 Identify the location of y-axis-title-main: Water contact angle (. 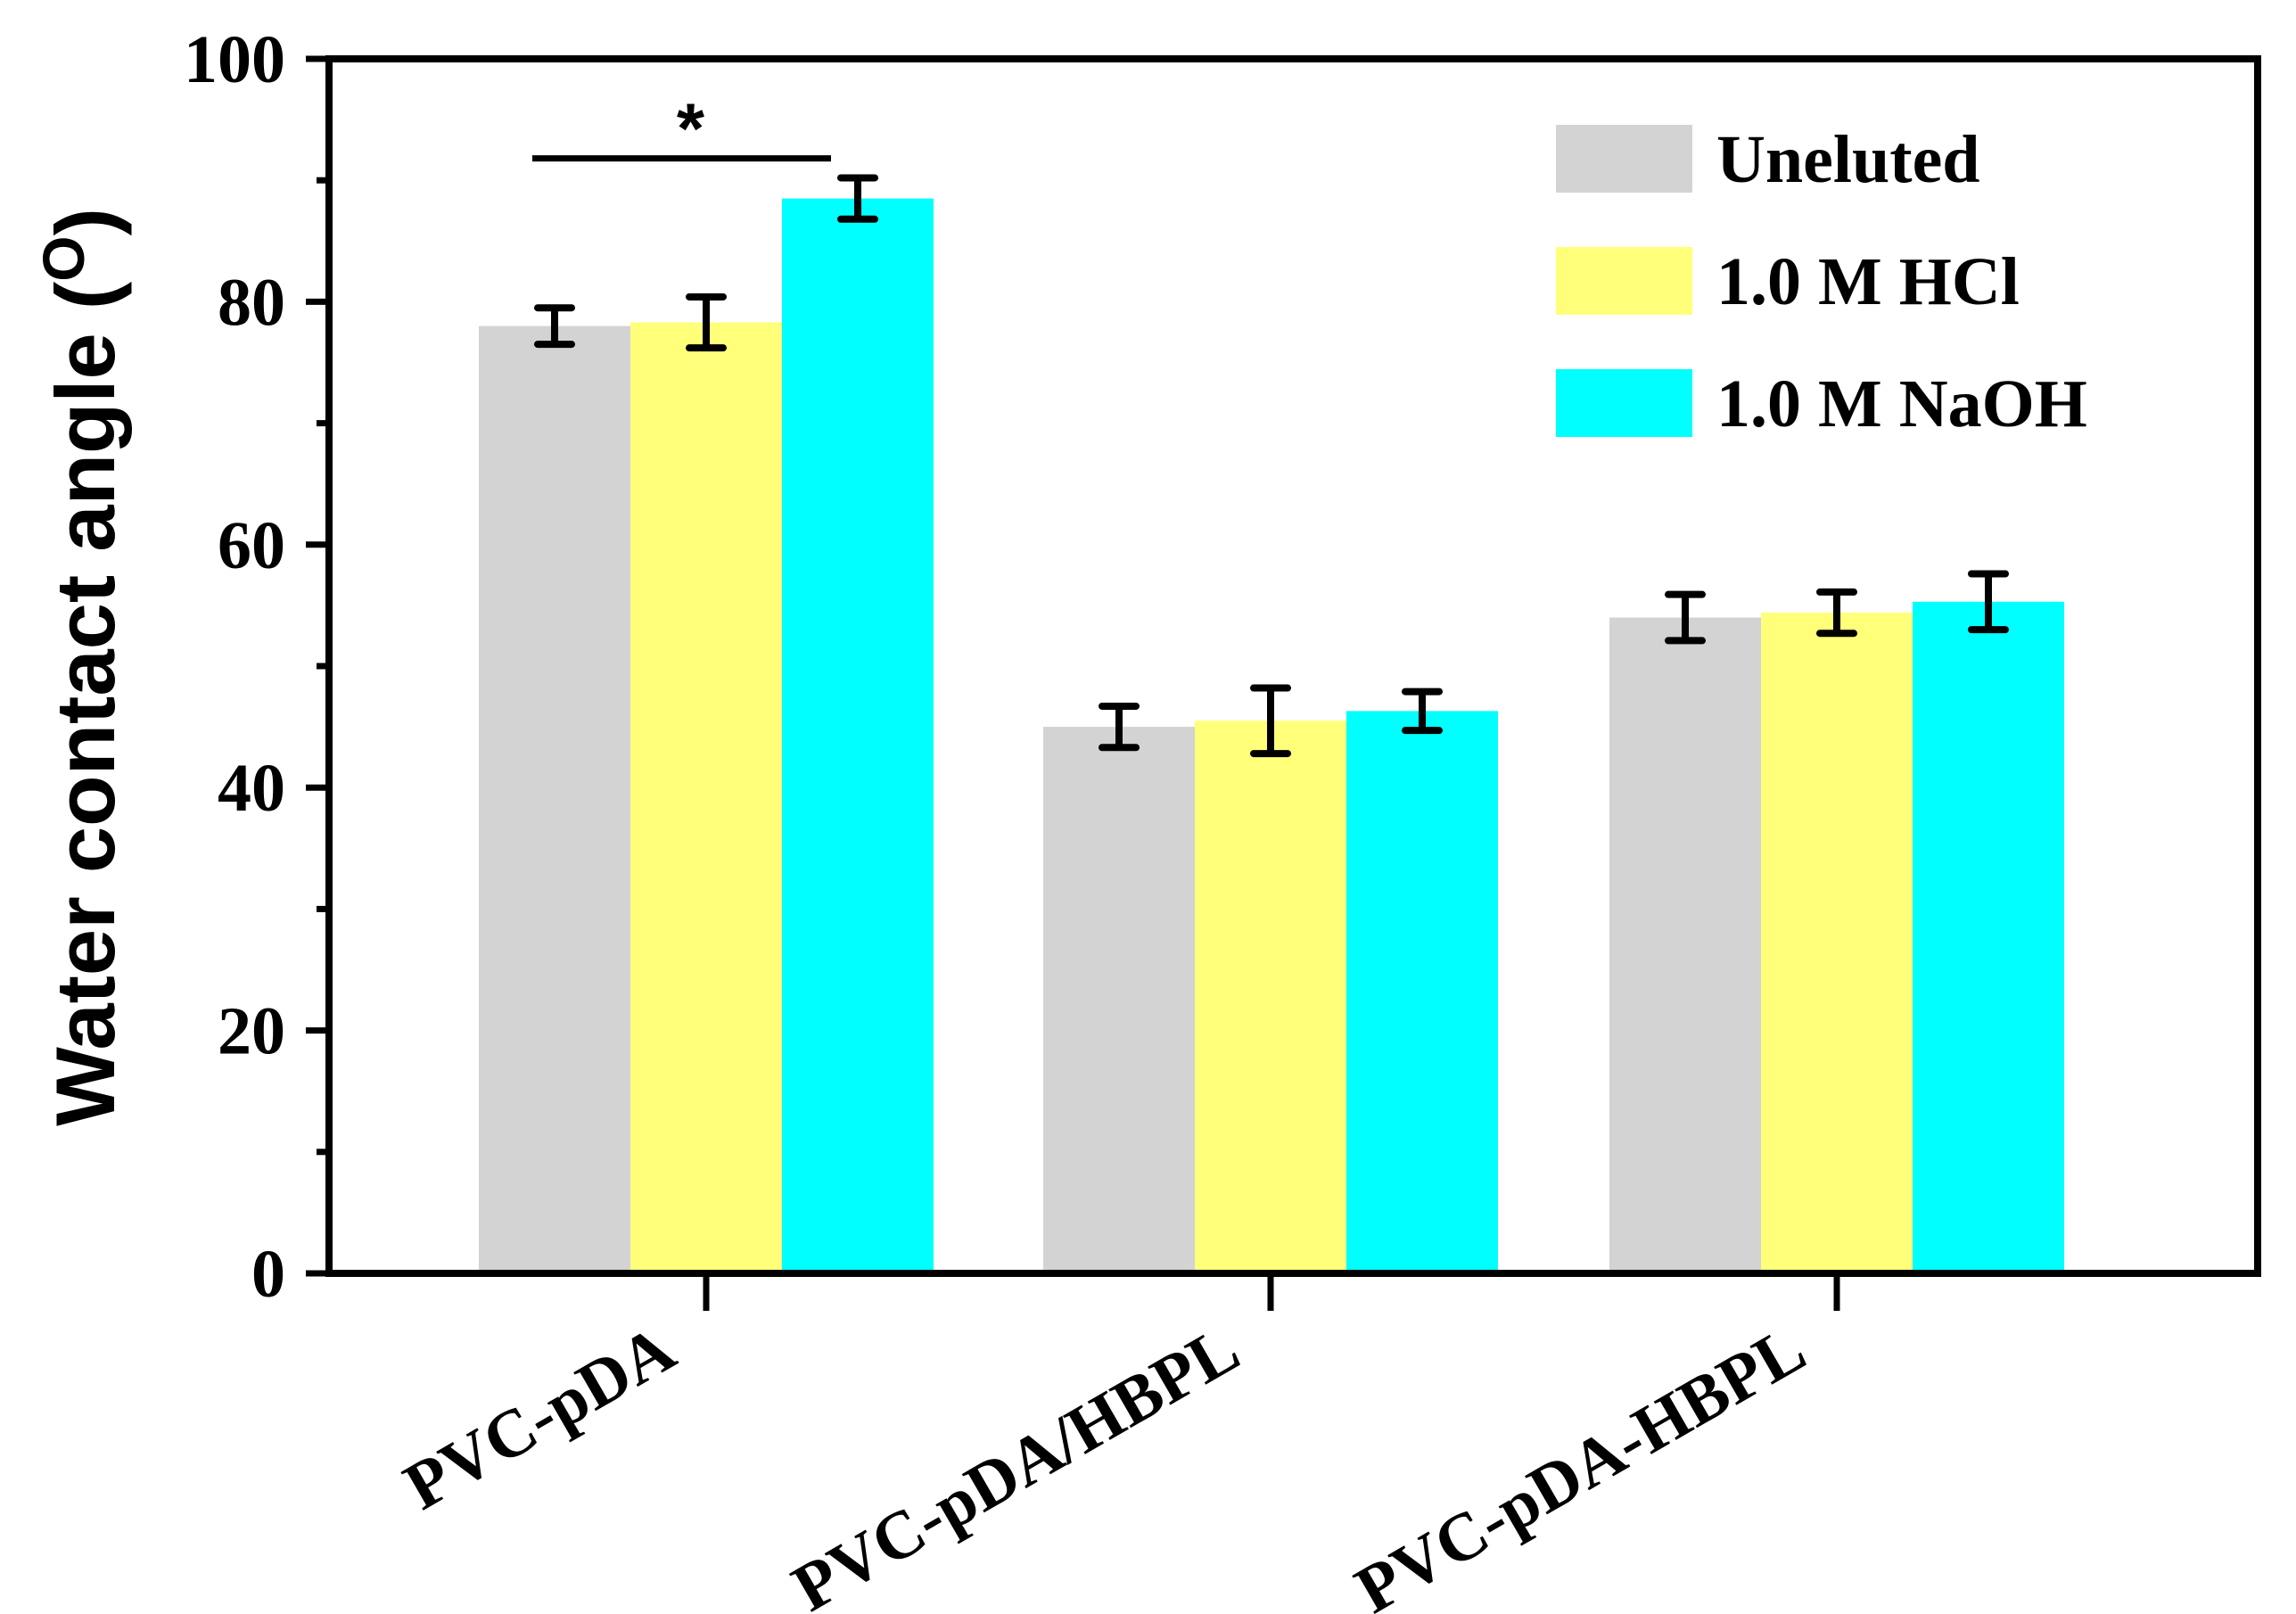
(85, 703).